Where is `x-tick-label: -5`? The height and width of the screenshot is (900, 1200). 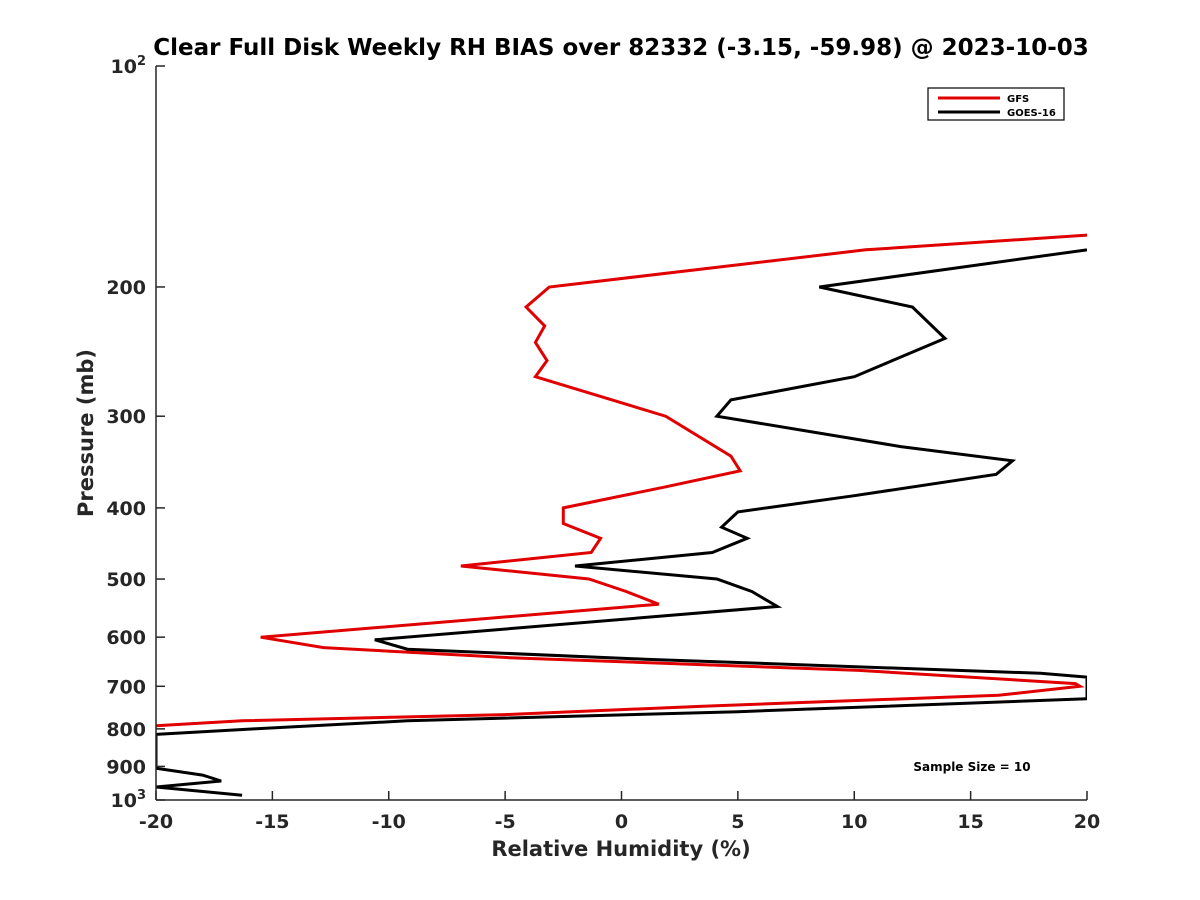 x-tick-label: -5 is located at coordinates (505, 822).